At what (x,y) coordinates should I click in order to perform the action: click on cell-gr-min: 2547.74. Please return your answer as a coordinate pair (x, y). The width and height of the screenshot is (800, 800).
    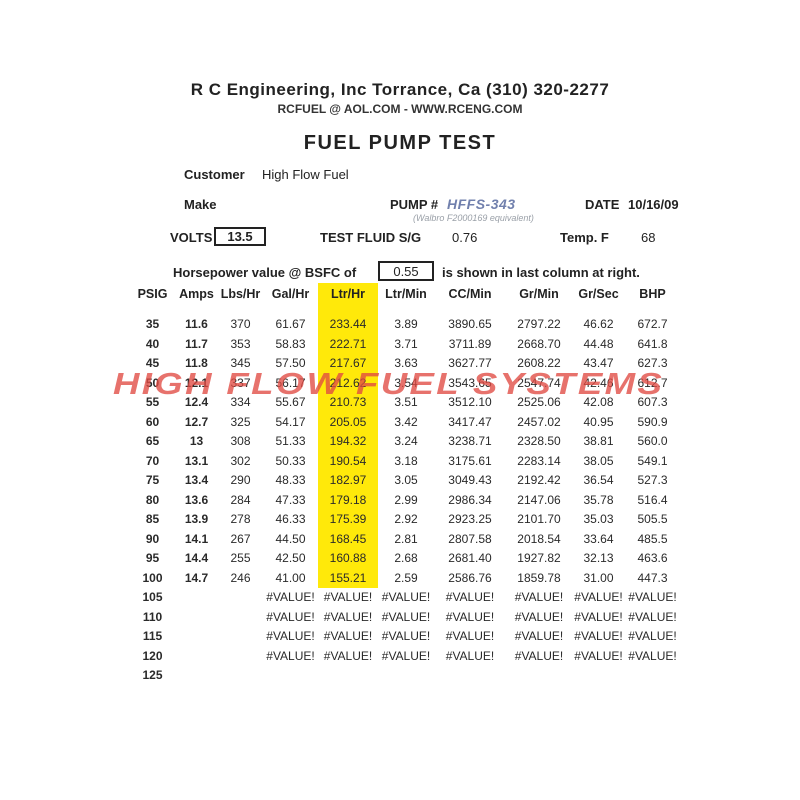
    Looking at the image, I should click on (539, 382).